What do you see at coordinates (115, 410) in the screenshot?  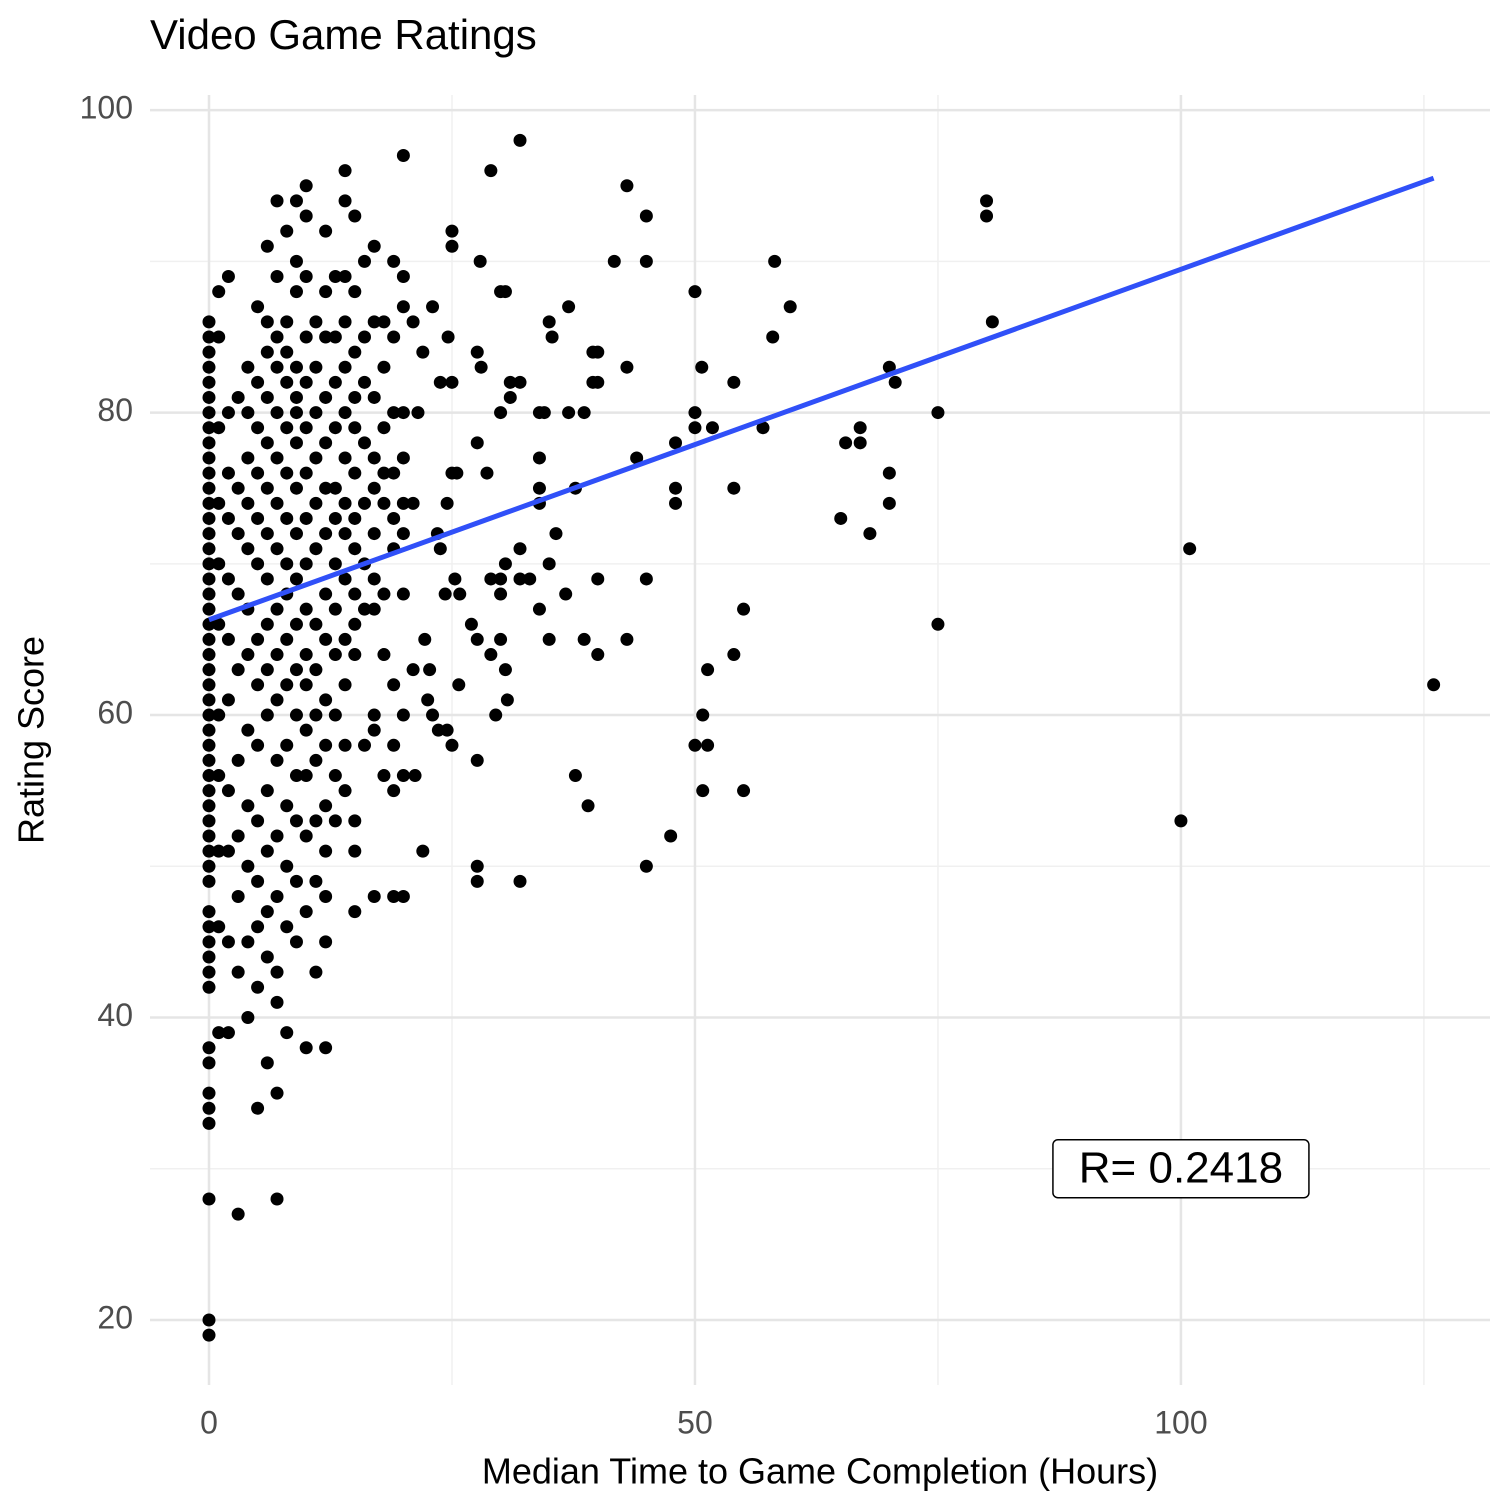 I see `y-tick-label: 80` at bounding box center [115, 410].